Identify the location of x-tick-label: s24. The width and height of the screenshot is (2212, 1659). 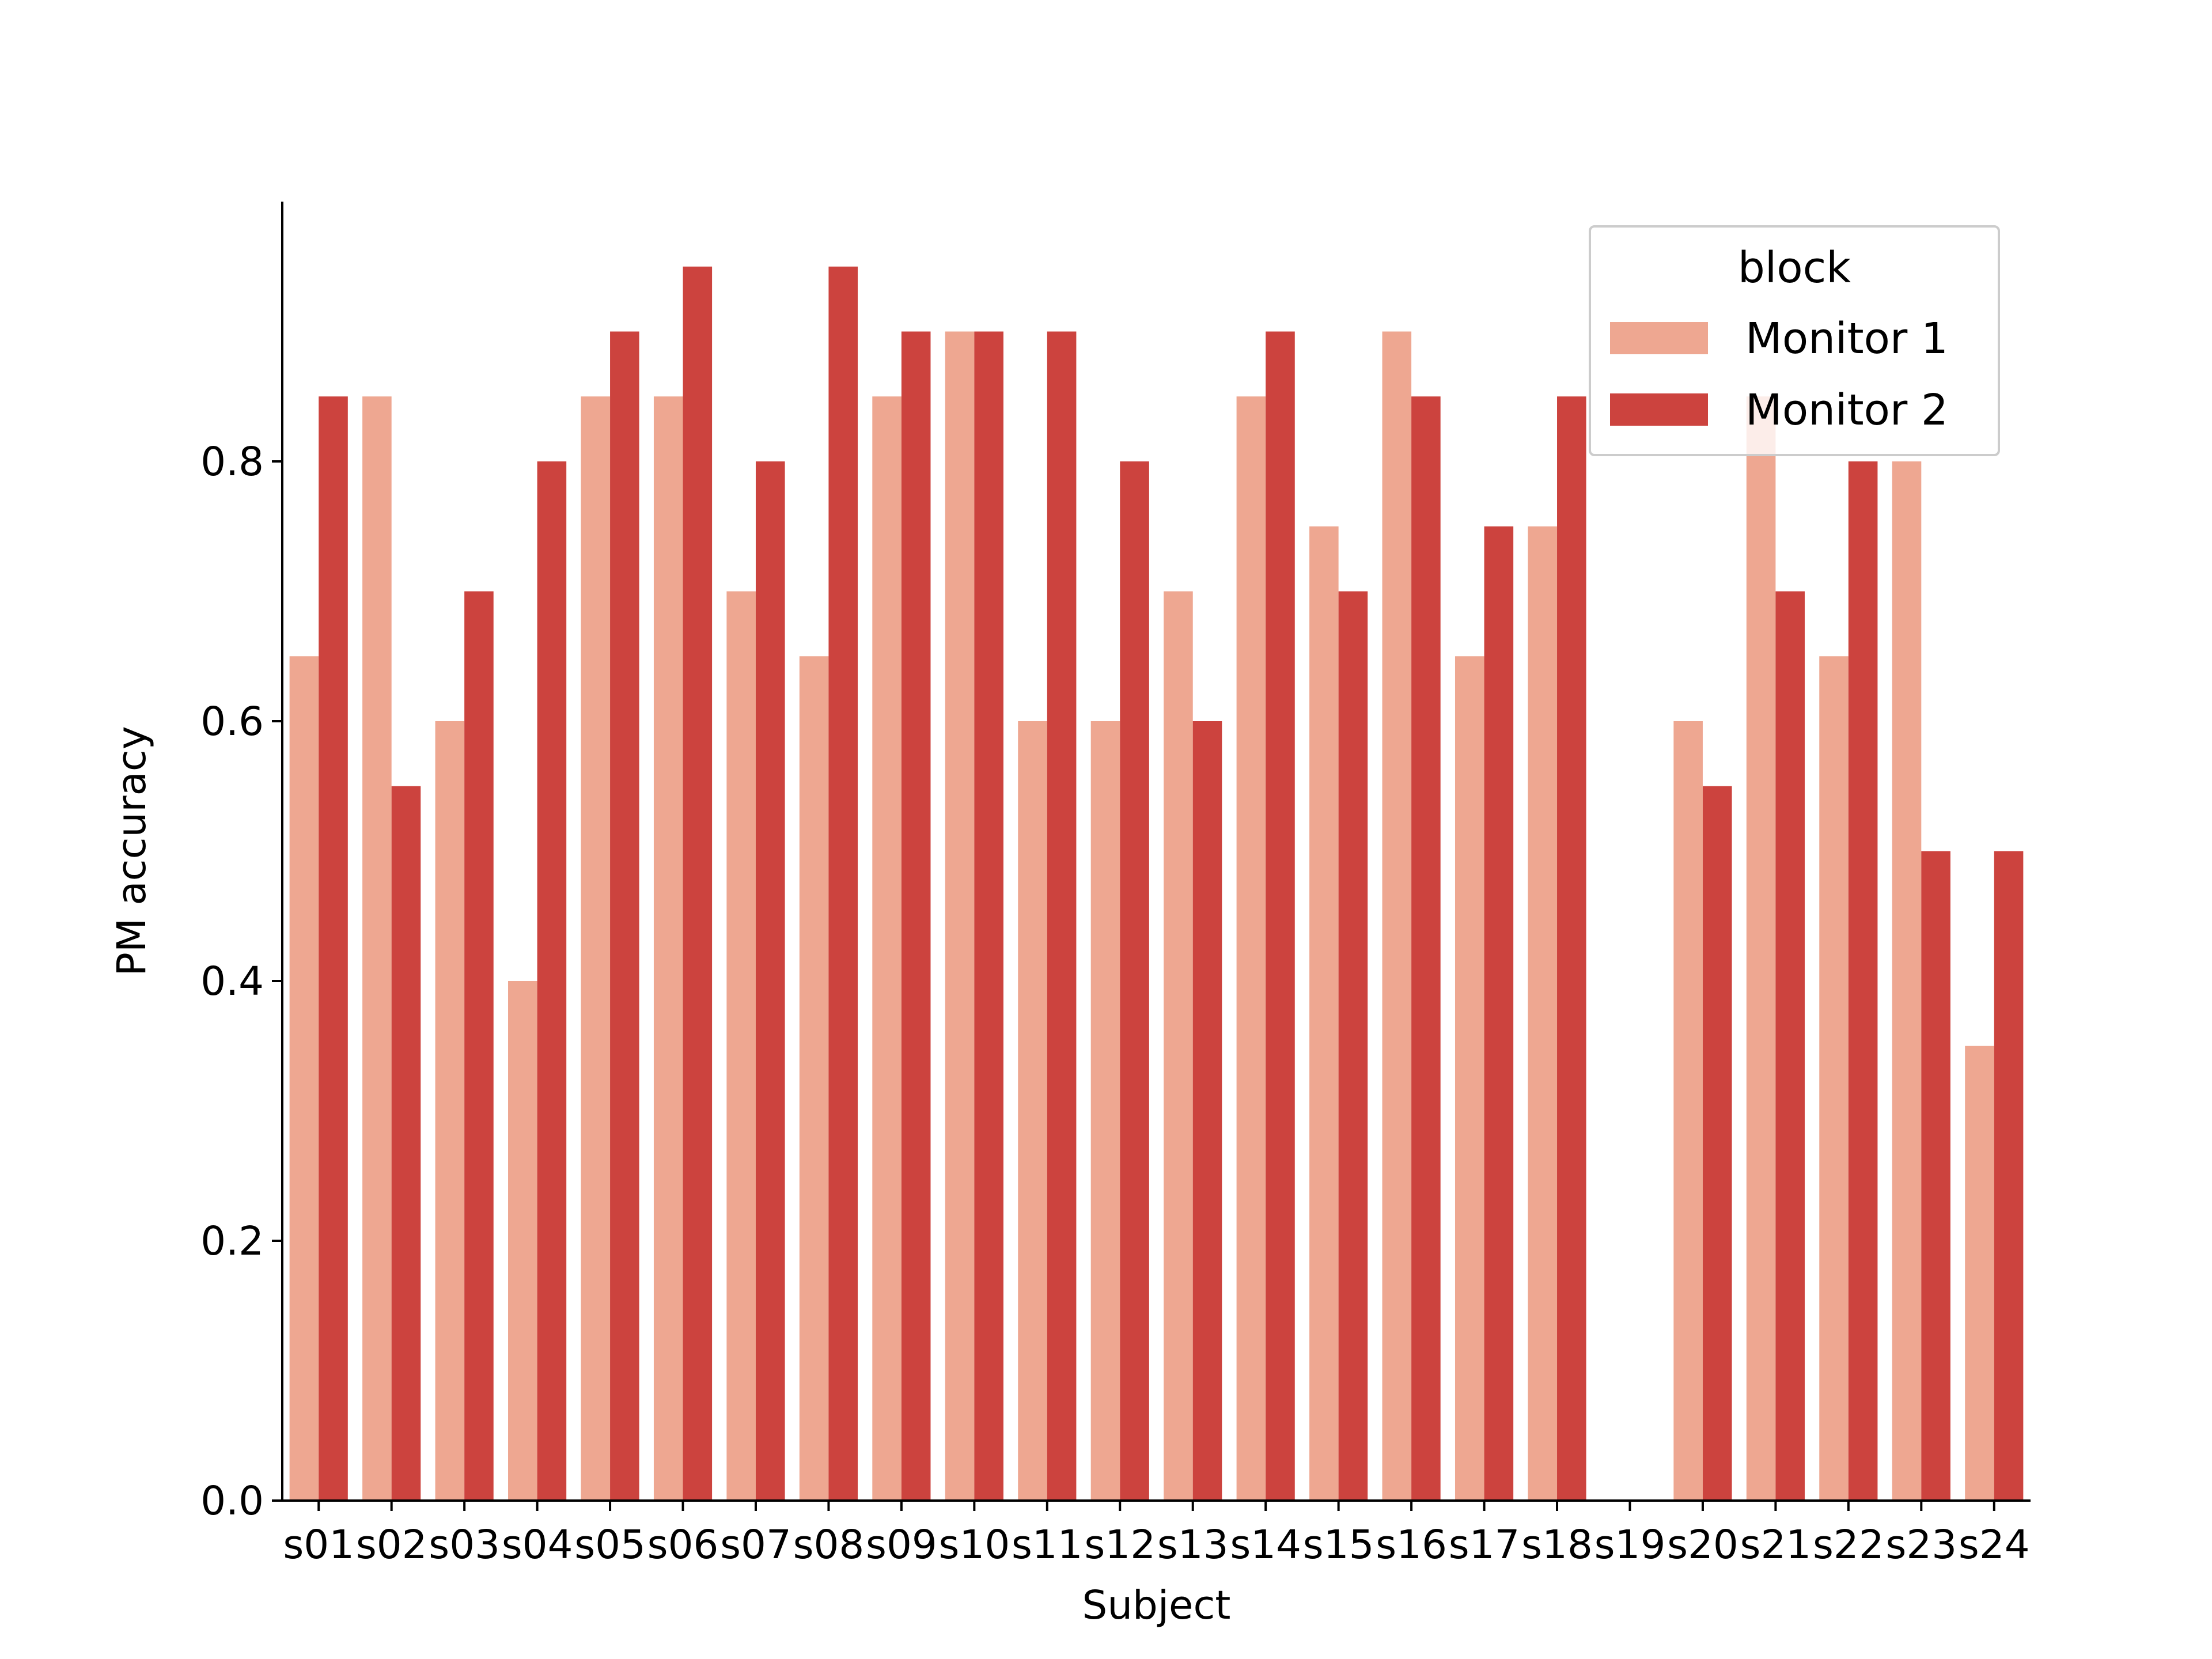
(1994, 1545).